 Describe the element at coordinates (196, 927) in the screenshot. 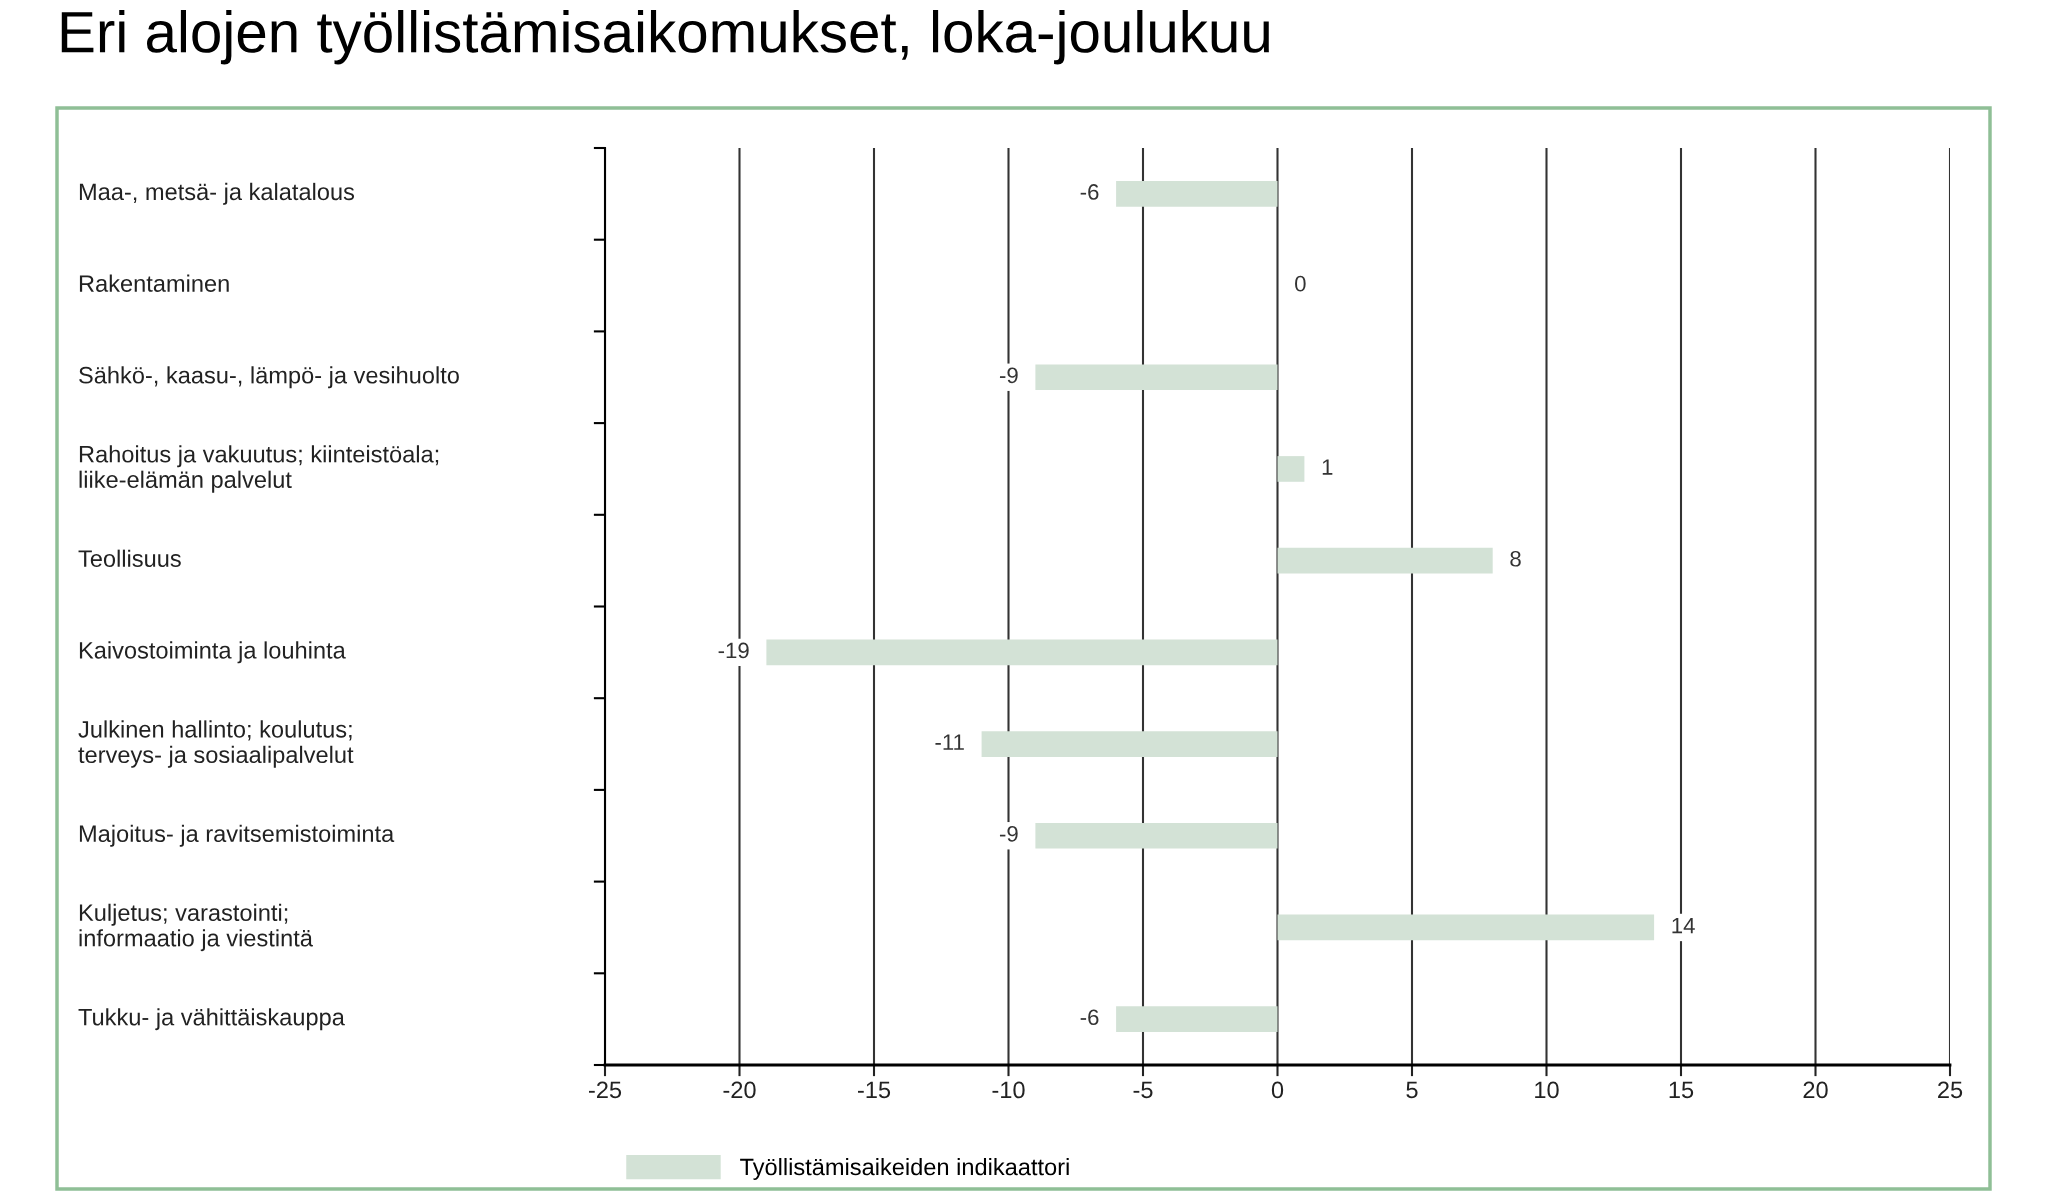

I see `y-tick-label: Kuljetus; varastointi; informaatio ja viestintä` at that location.